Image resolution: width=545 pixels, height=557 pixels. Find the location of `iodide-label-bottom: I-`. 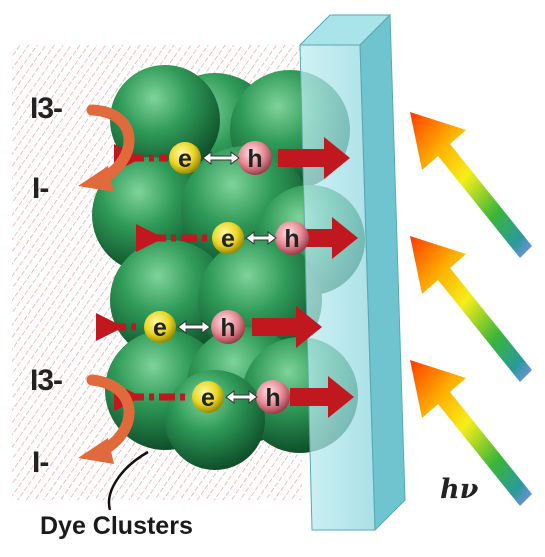

iodide-label-bottom: I- is located at coordinates (40, 462).